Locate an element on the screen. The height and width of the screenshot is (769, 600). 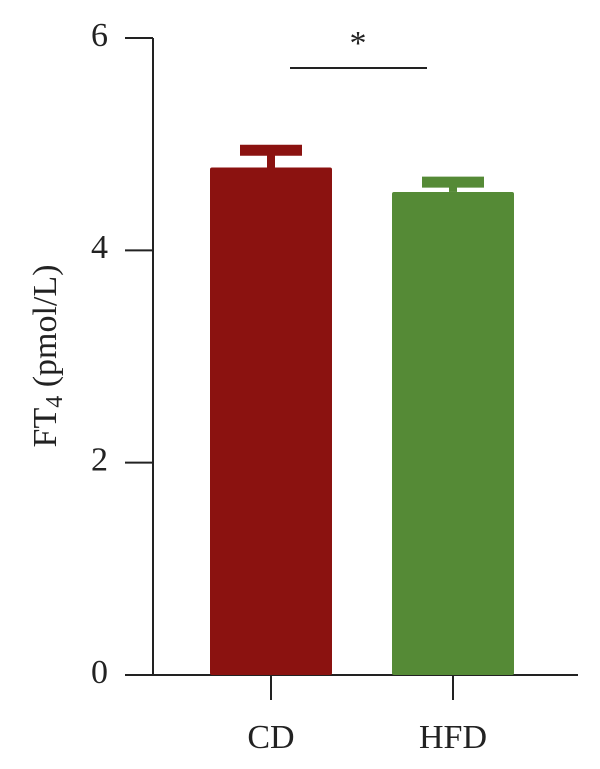
y-tick-label: 2 is located at coordinates (99, 459).